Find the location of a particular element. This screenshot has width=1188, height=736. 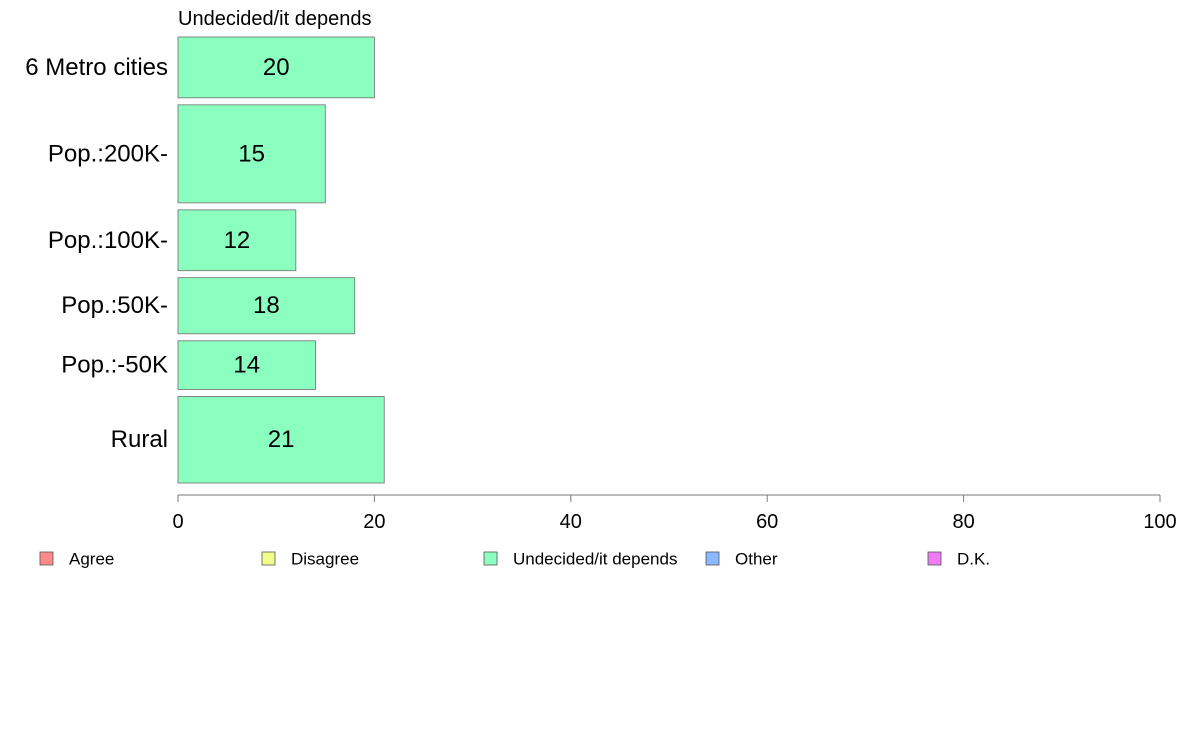

data-label-1: 15 is located at coordinates (251, 153).